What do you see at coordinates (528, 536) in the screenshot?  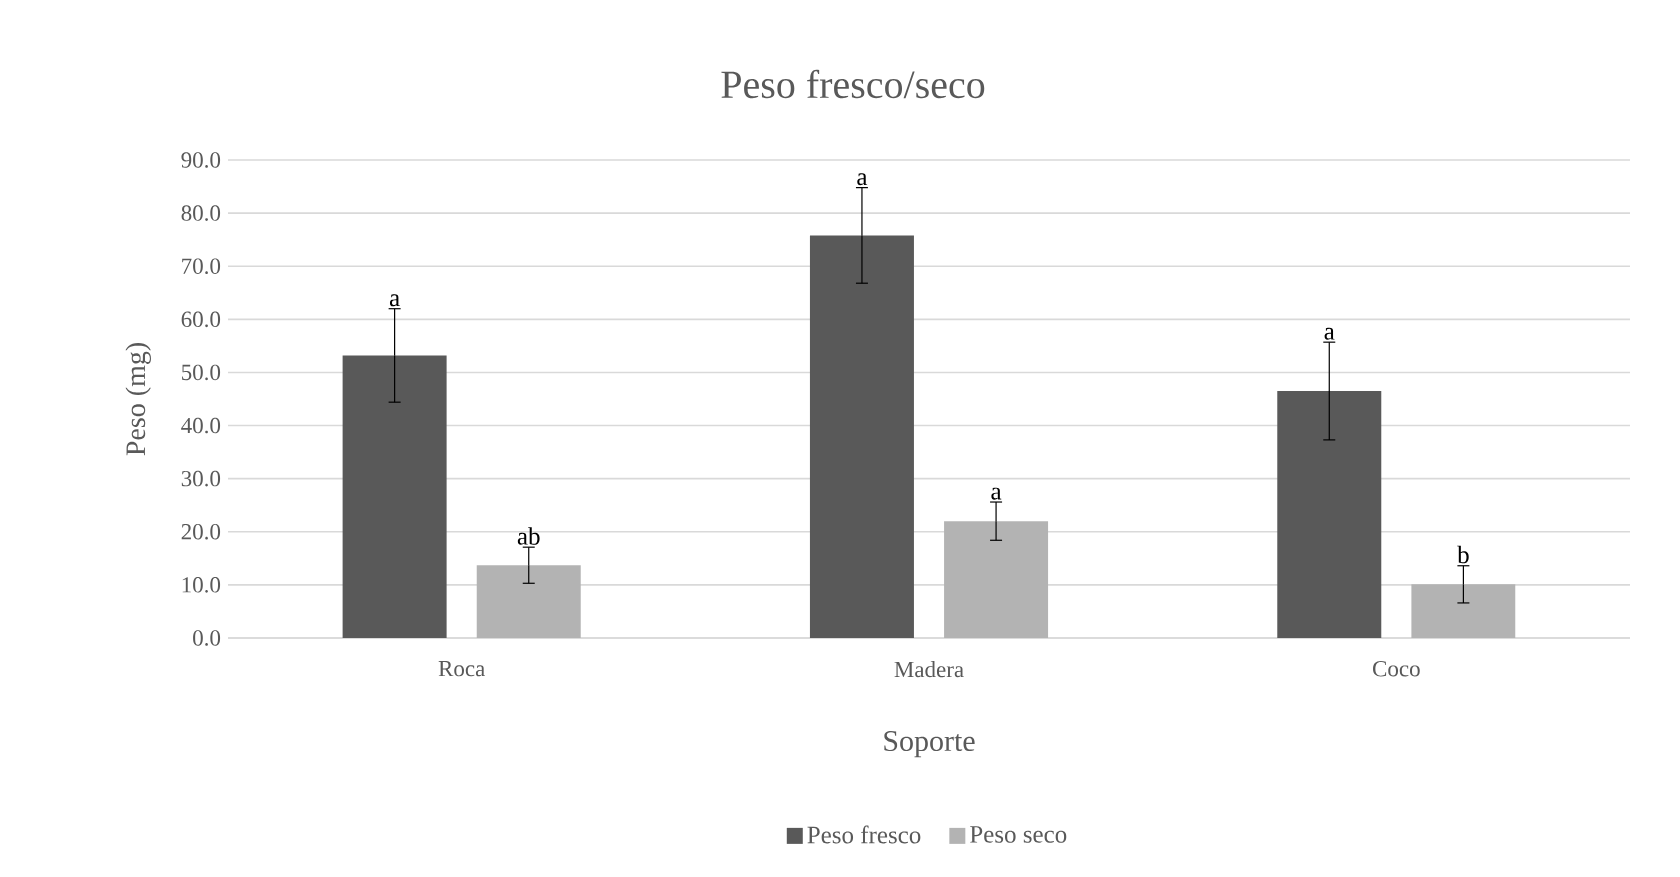 I see `annotation: ab` at bounding box center [528, 536].